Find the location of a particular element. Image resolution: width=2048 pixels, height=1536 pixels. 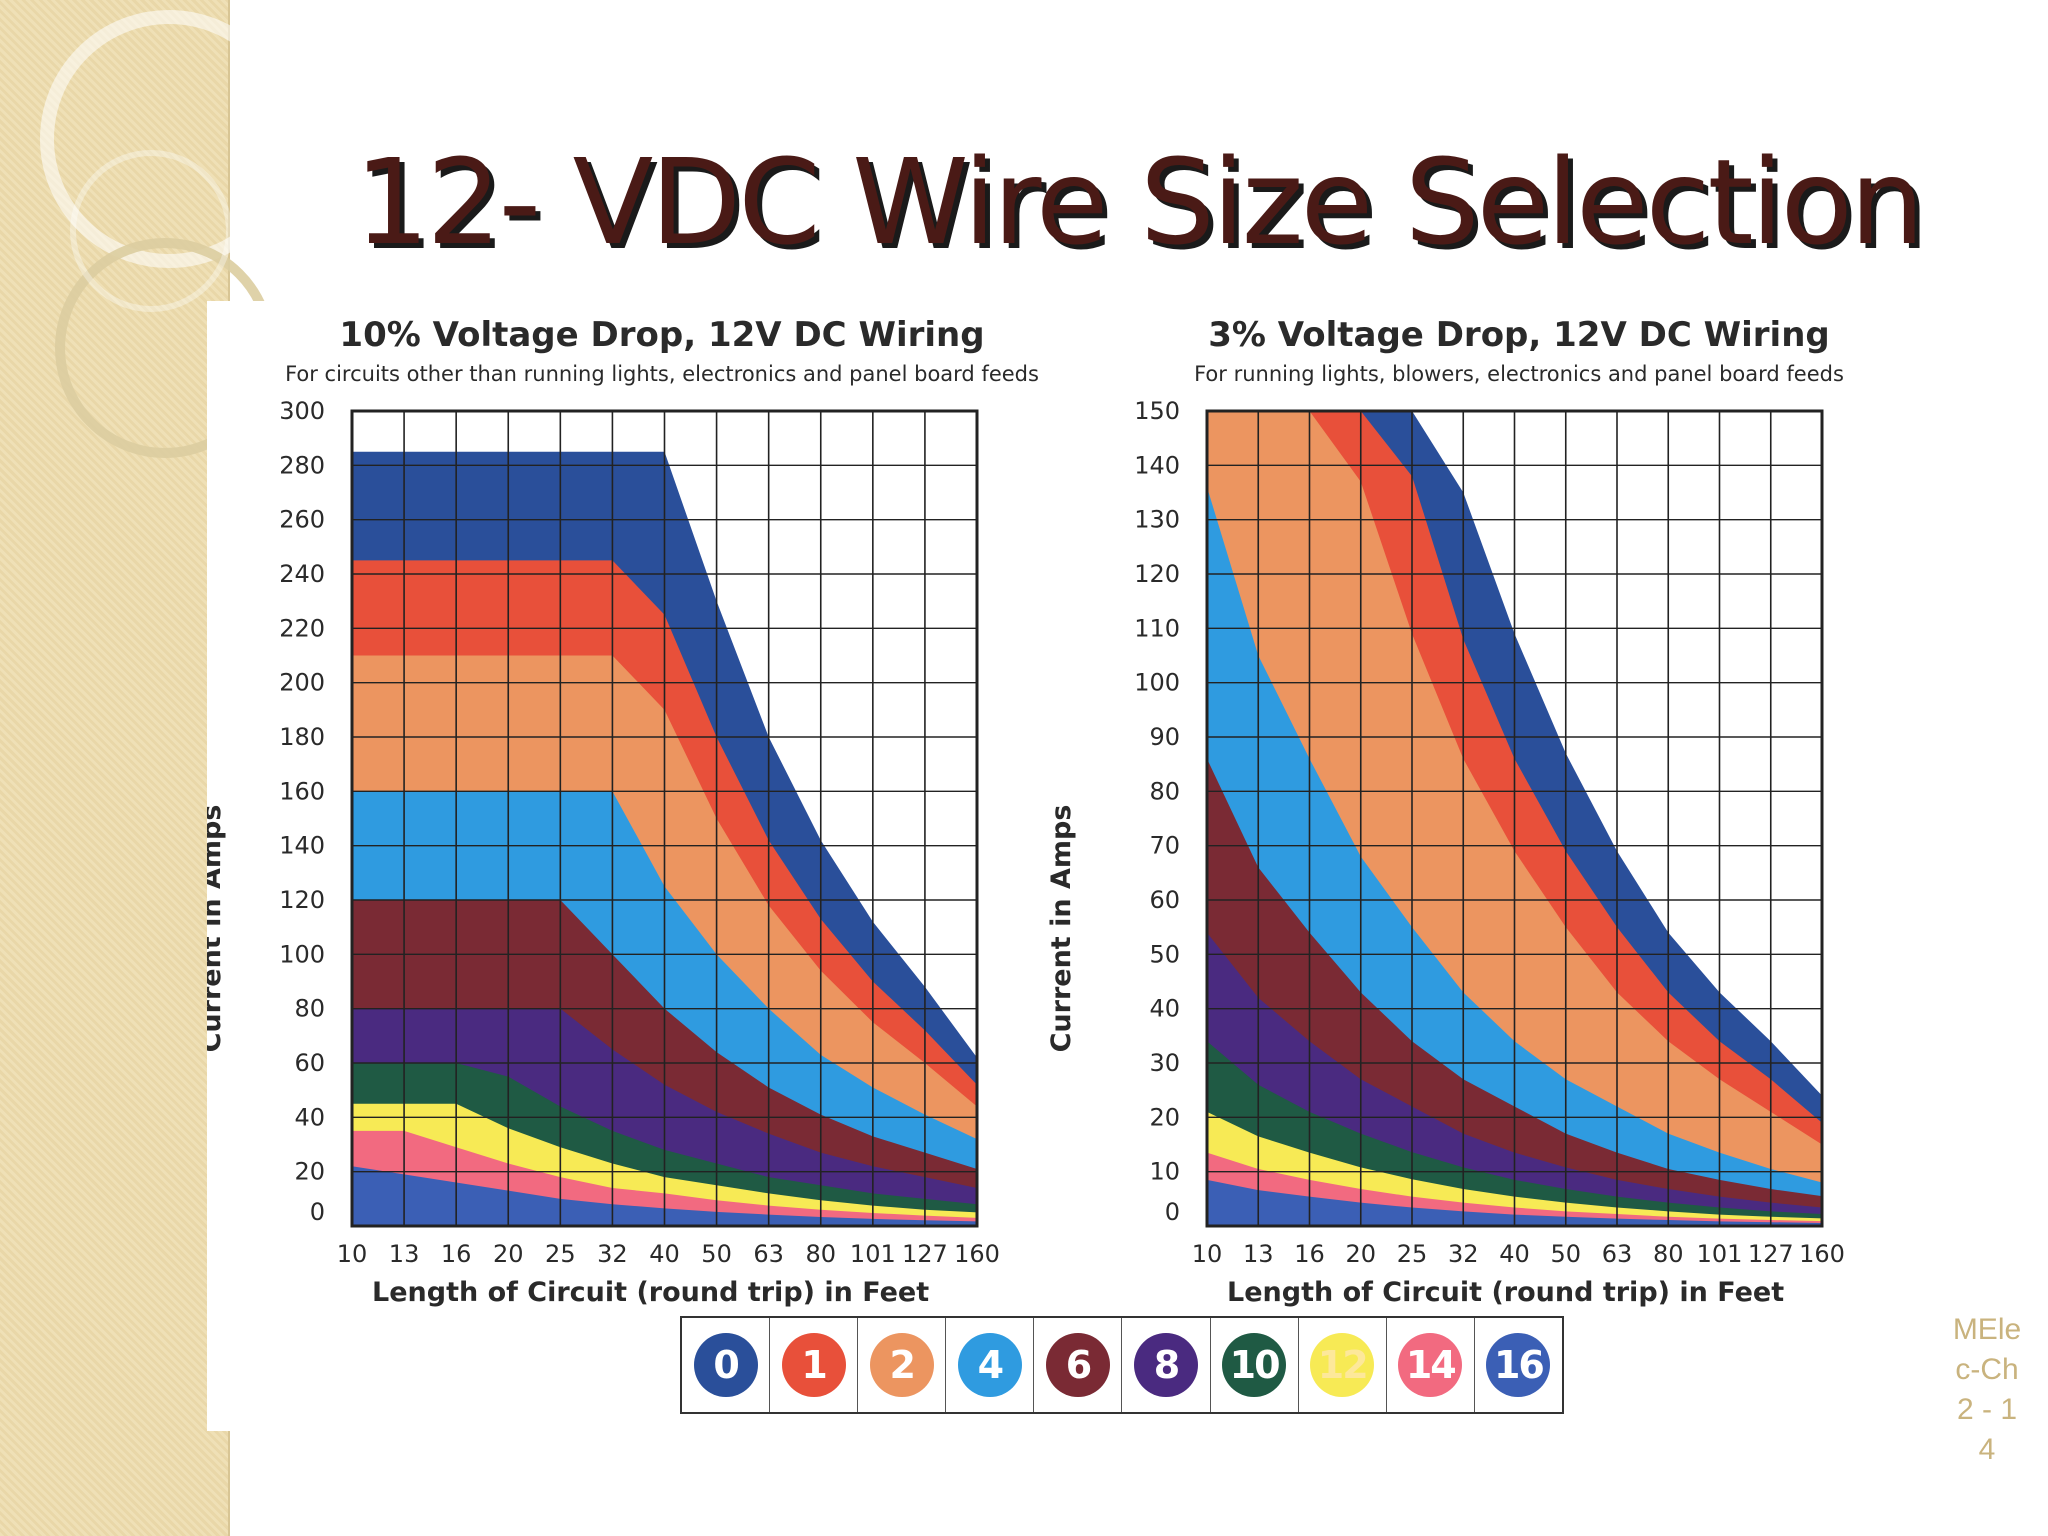

legend-badge: 14 is located at coordinates (1430, 1365).